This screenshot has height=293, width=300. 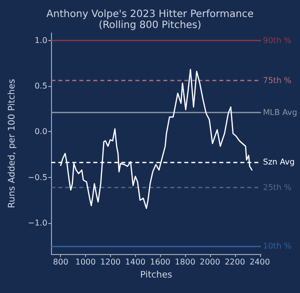 What do you see at coordinates (279, 161) in the screenshot?
I see `ref-line-label: Szn Avg` at bounding box center [279, 161].